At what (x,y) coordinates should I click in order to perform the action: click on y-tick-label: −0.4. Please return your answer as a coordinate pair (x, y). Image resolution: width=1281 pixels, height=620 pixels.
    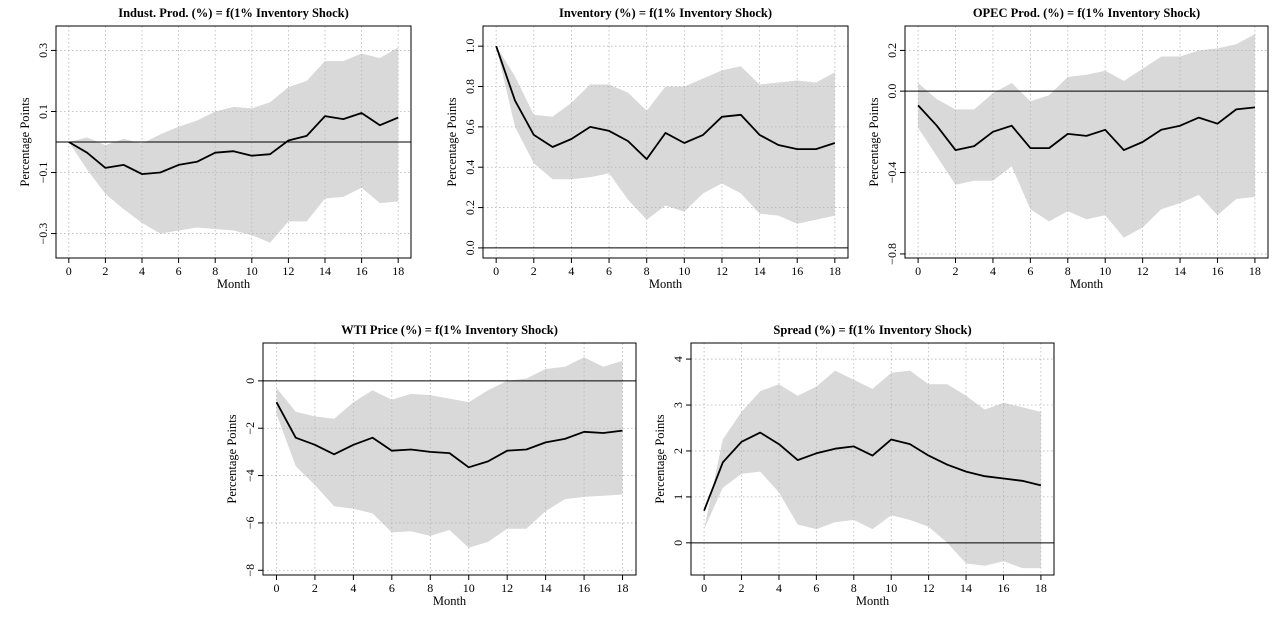
    Looking at the image, I should click on (892, 173).